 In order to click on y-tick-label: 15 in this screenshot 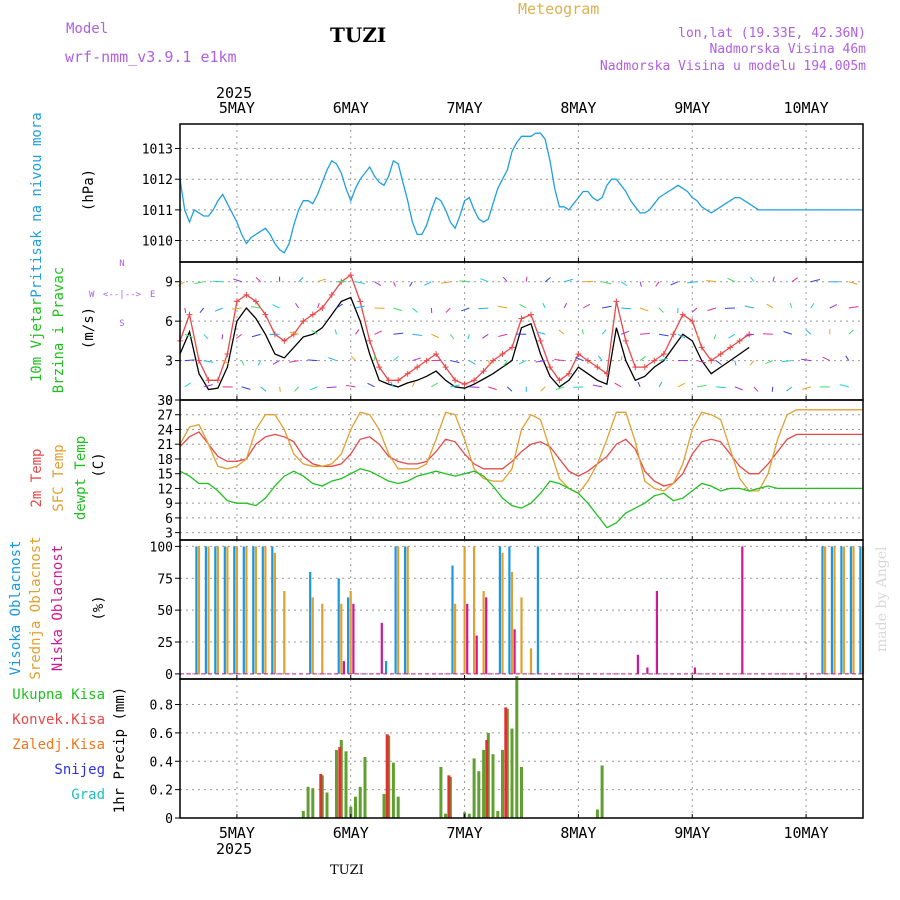, I will do `click(165, 475)`.